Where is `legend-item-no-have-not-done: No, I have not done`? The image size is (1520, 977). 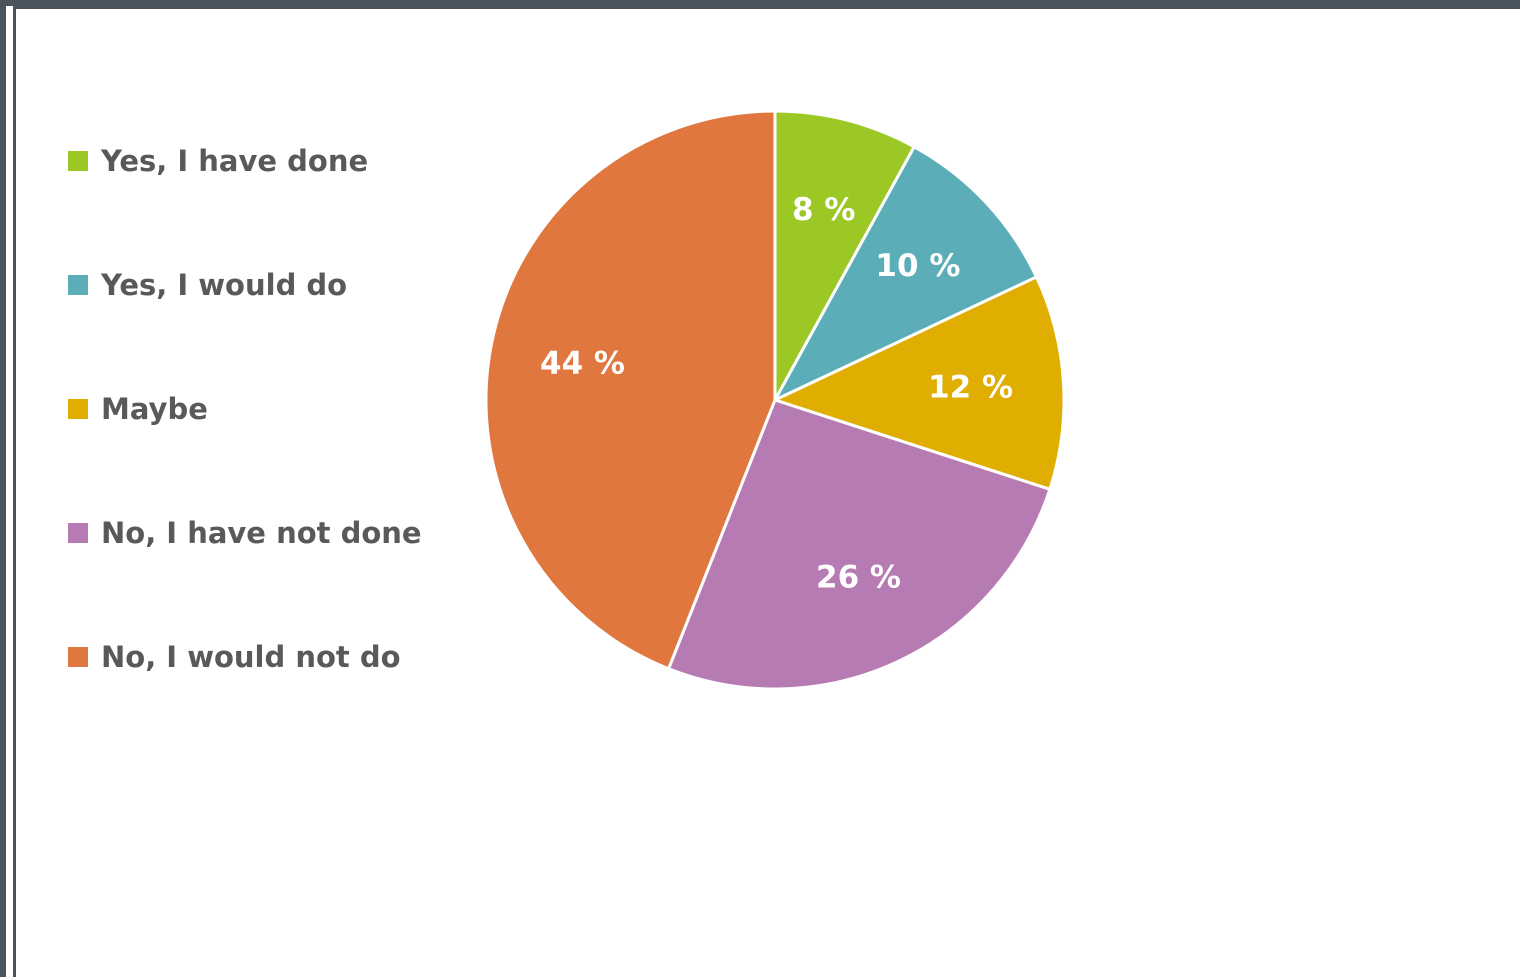
legend-item-no-have-not-done: No, I have not done is located at coordinates (245, 533).